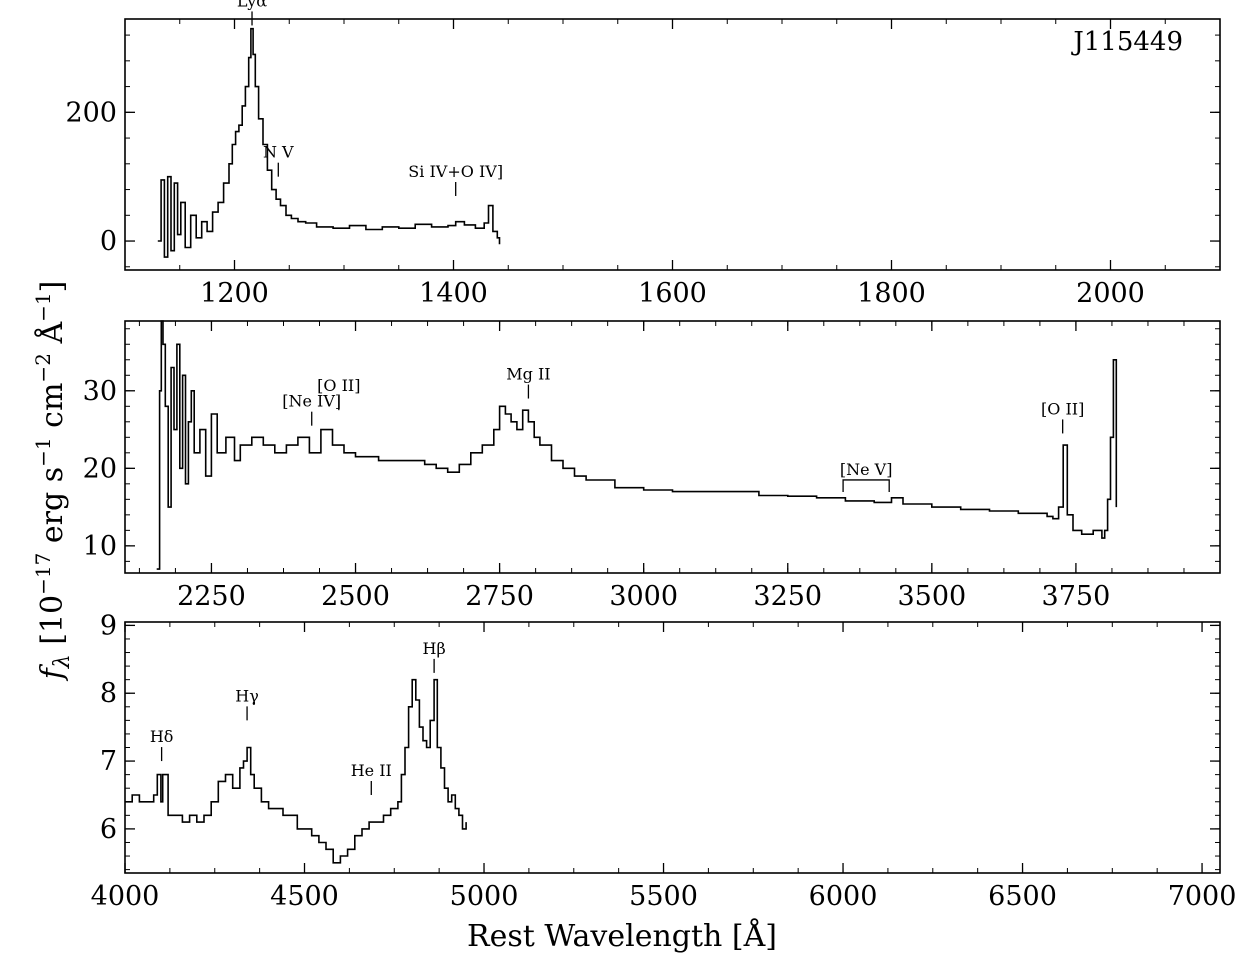  I want to click on x-tick-label: 3250, so click(787, 596).